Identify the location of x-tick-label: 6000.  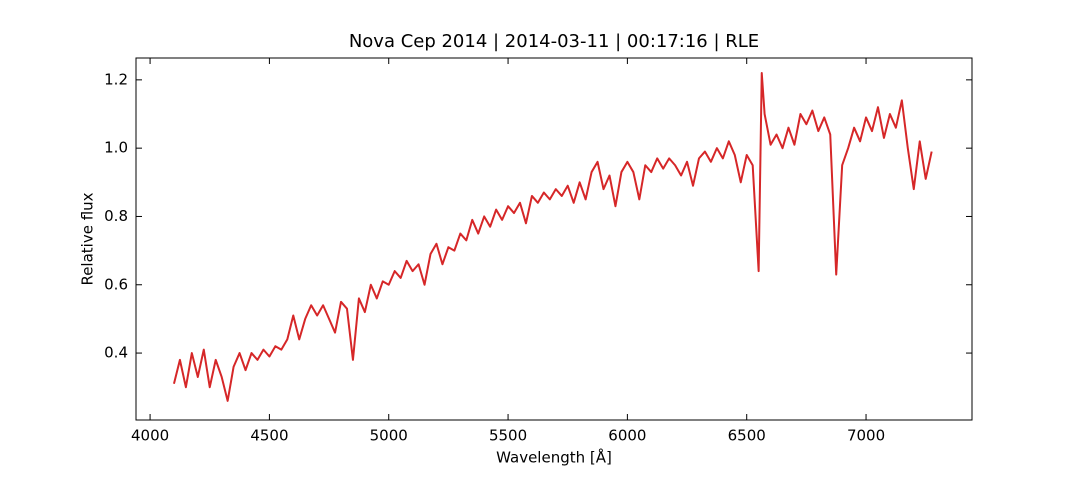
(627, 436).